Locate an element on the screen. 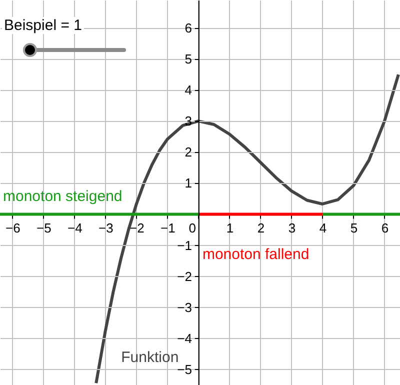 The height and width of the screenshot is (385, 400). y-tick-label: −3 is located at coordinates (184, 307).